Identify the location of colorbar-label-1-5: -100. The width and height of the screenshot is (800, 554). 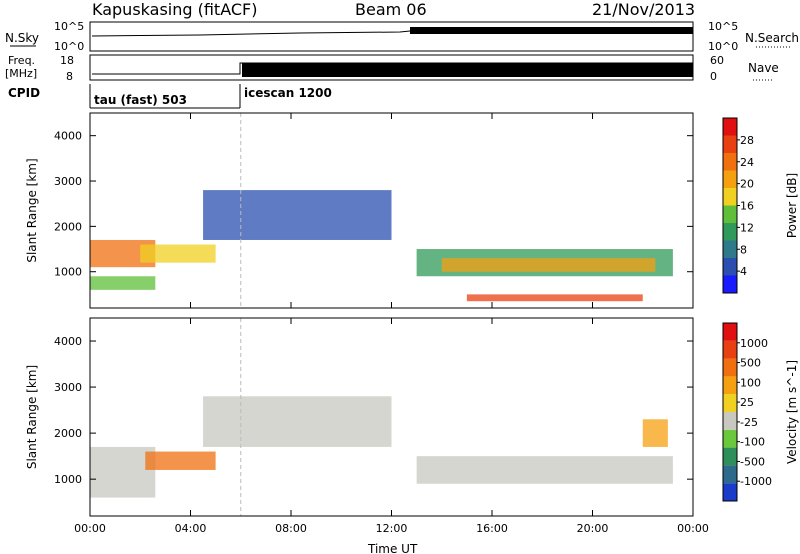
(752, 442).